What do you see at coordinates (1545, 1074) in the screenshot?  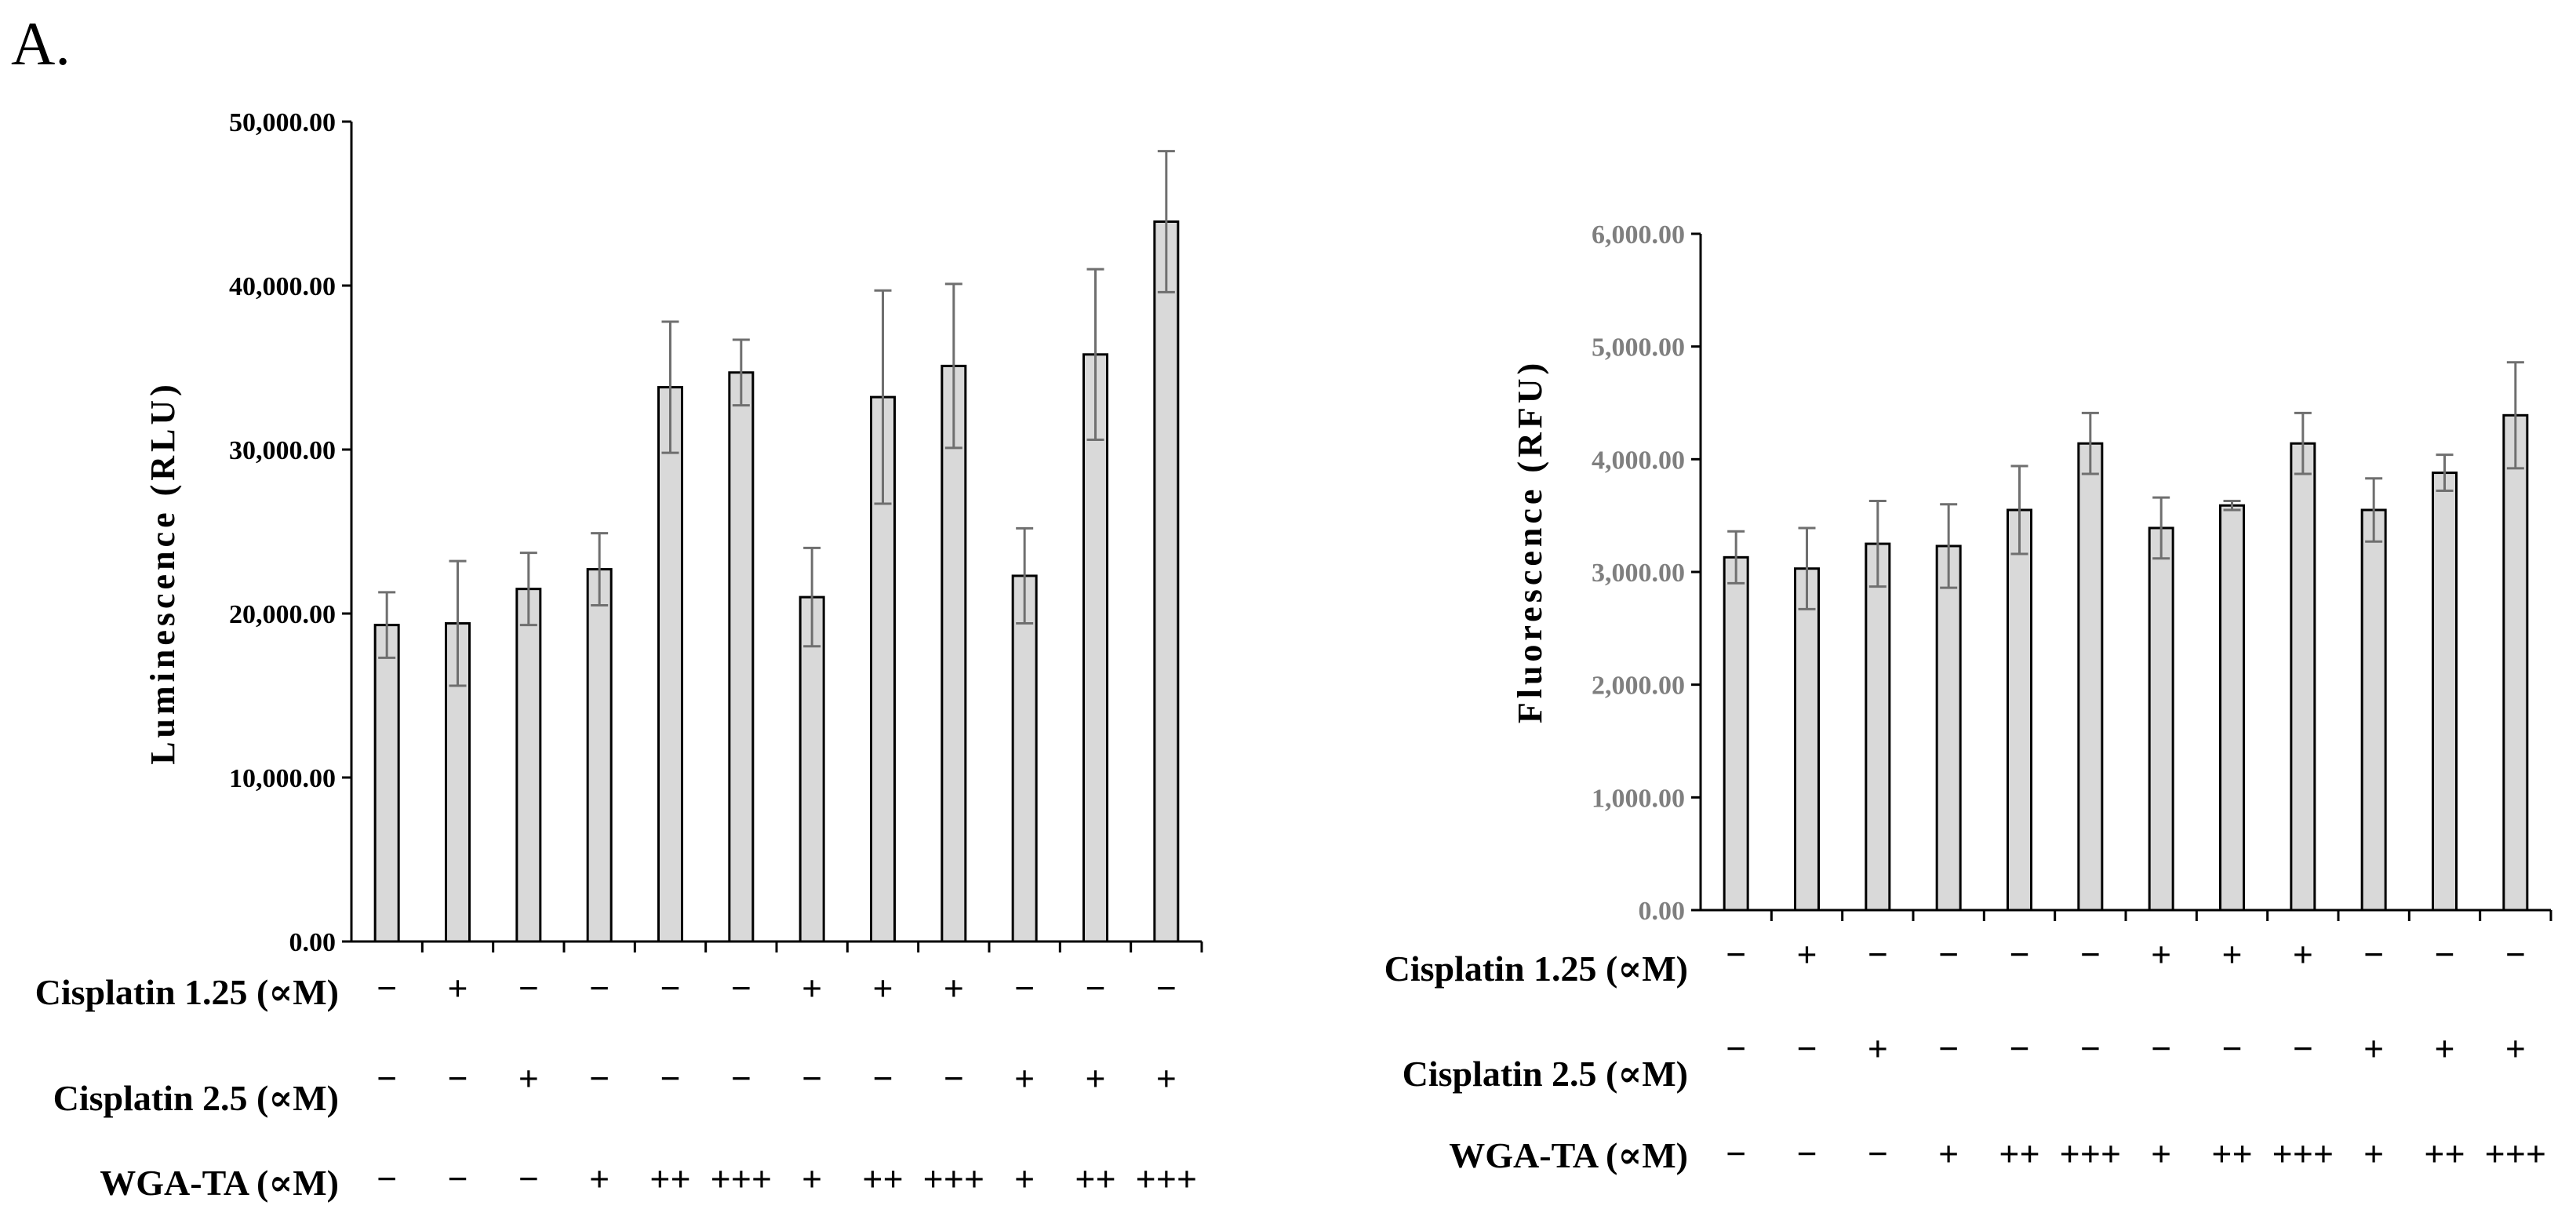 I see `row-label-cisplatin-2-5: Cisplatin 2.5 (∝M)` at bounding box center [1545, 1074].